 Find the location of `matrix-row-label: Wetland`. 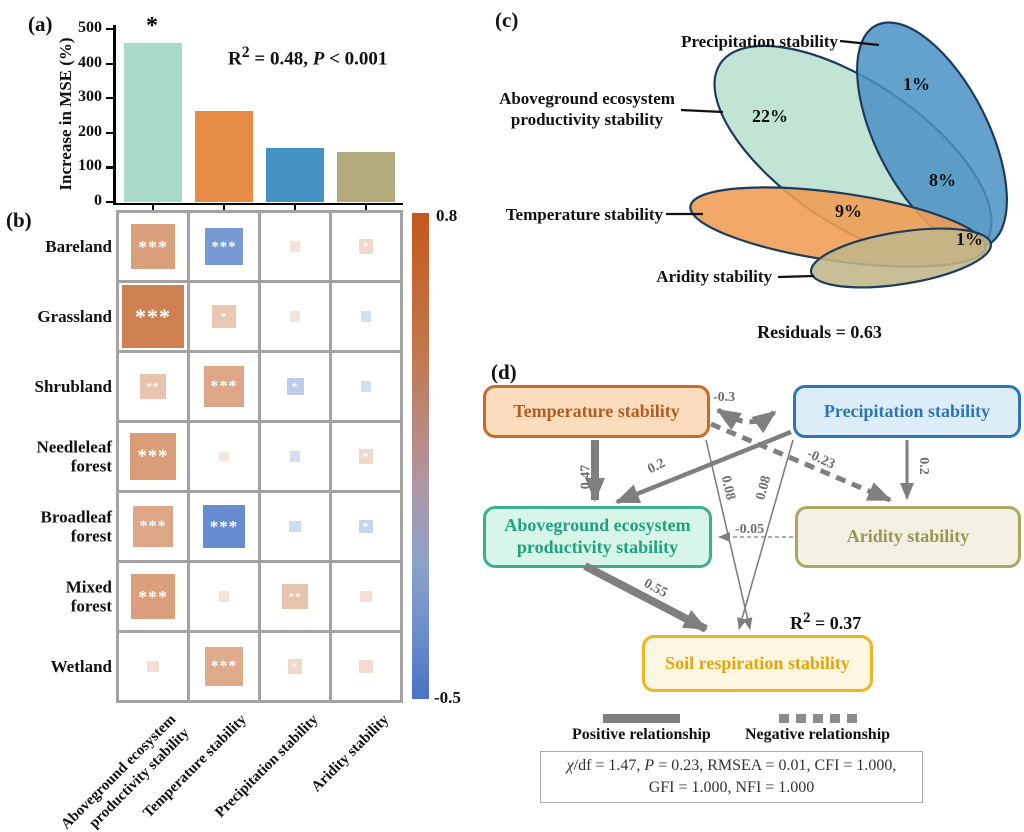

matrix-row-label: Wetland is located at coordinates (81, 666).